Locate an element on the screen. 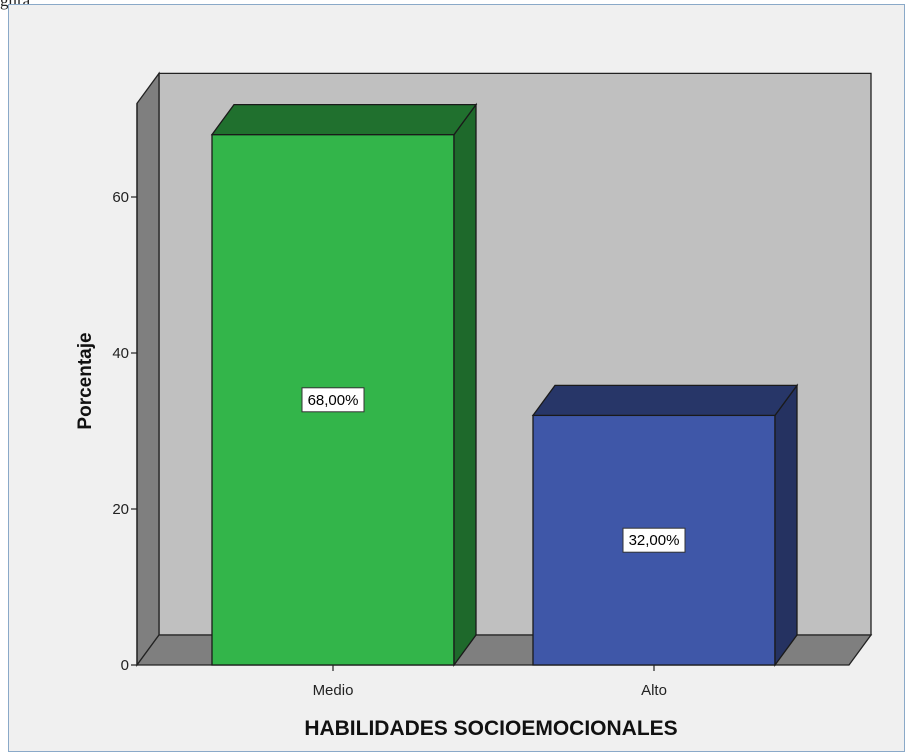  x-axis: Medio Alto is located at coordinates (490, 682).